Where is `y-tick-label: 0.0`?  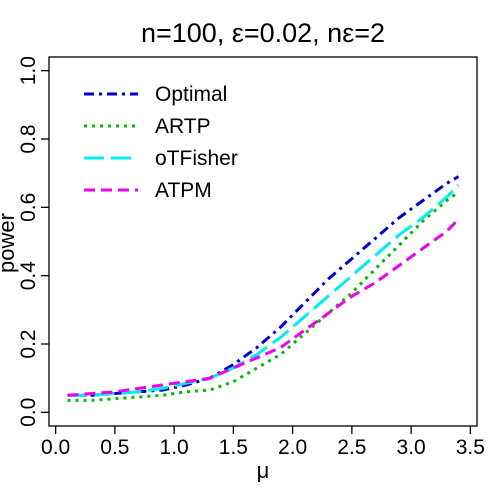
y-tick-label: 0.0 is located at coordinates (28, 412).